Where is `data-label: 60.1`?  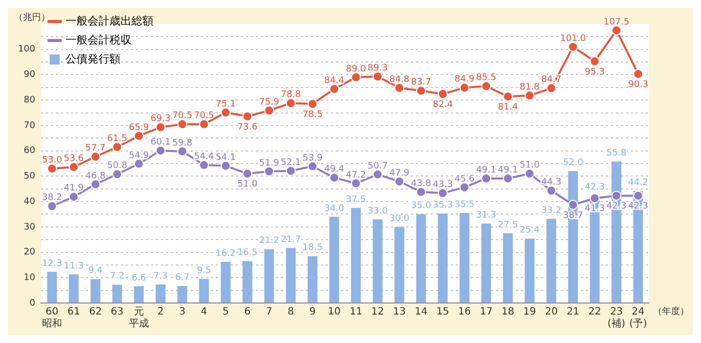
data-label: 60.1 is located at coordinates (160, 143).